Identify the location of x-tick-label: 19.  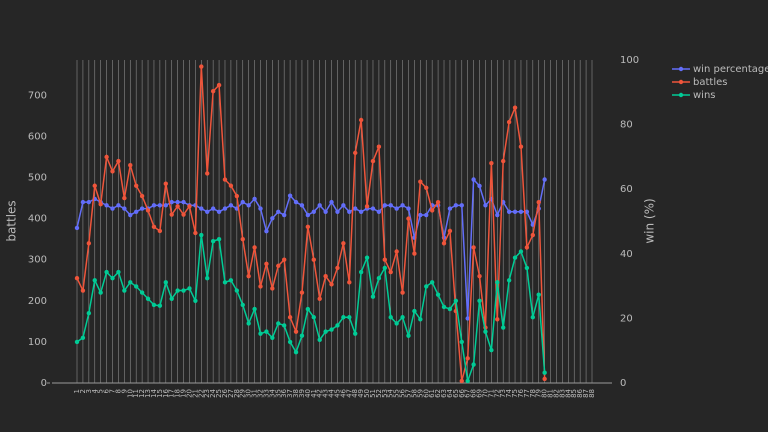
(184, 393).